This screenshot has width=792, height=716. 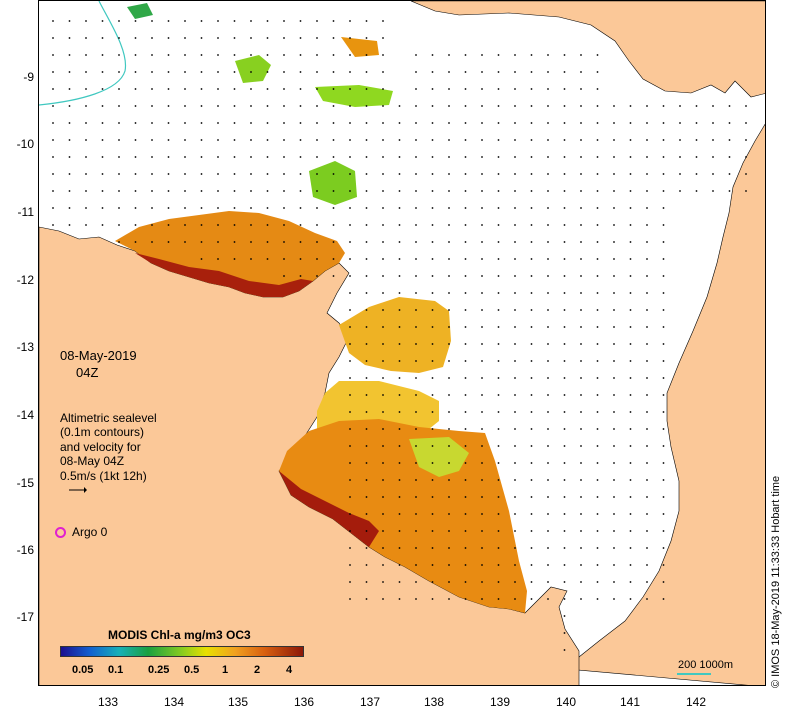 I want to click on lat-tick: -14, so click(x=25, y=415).